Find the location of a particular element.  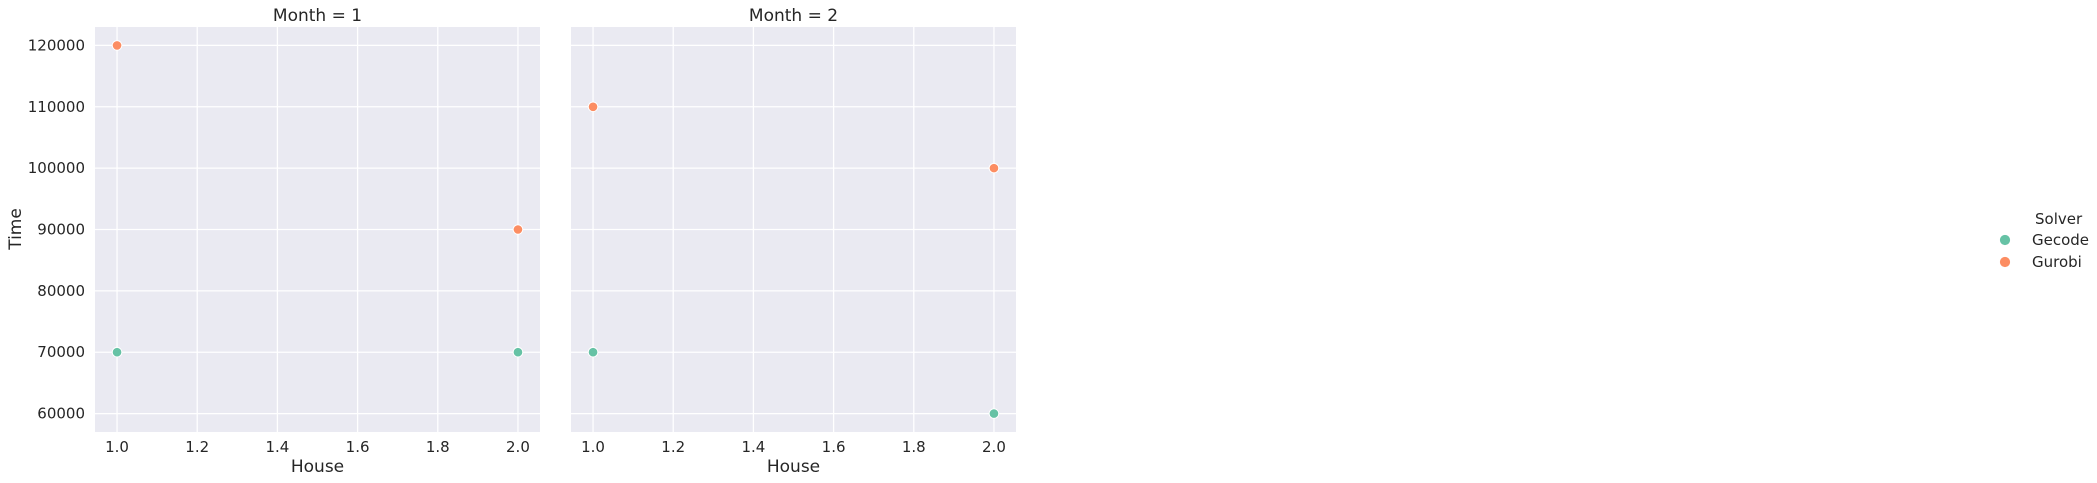

facet-title: Month = 2 is located at coordinates (793, 16).